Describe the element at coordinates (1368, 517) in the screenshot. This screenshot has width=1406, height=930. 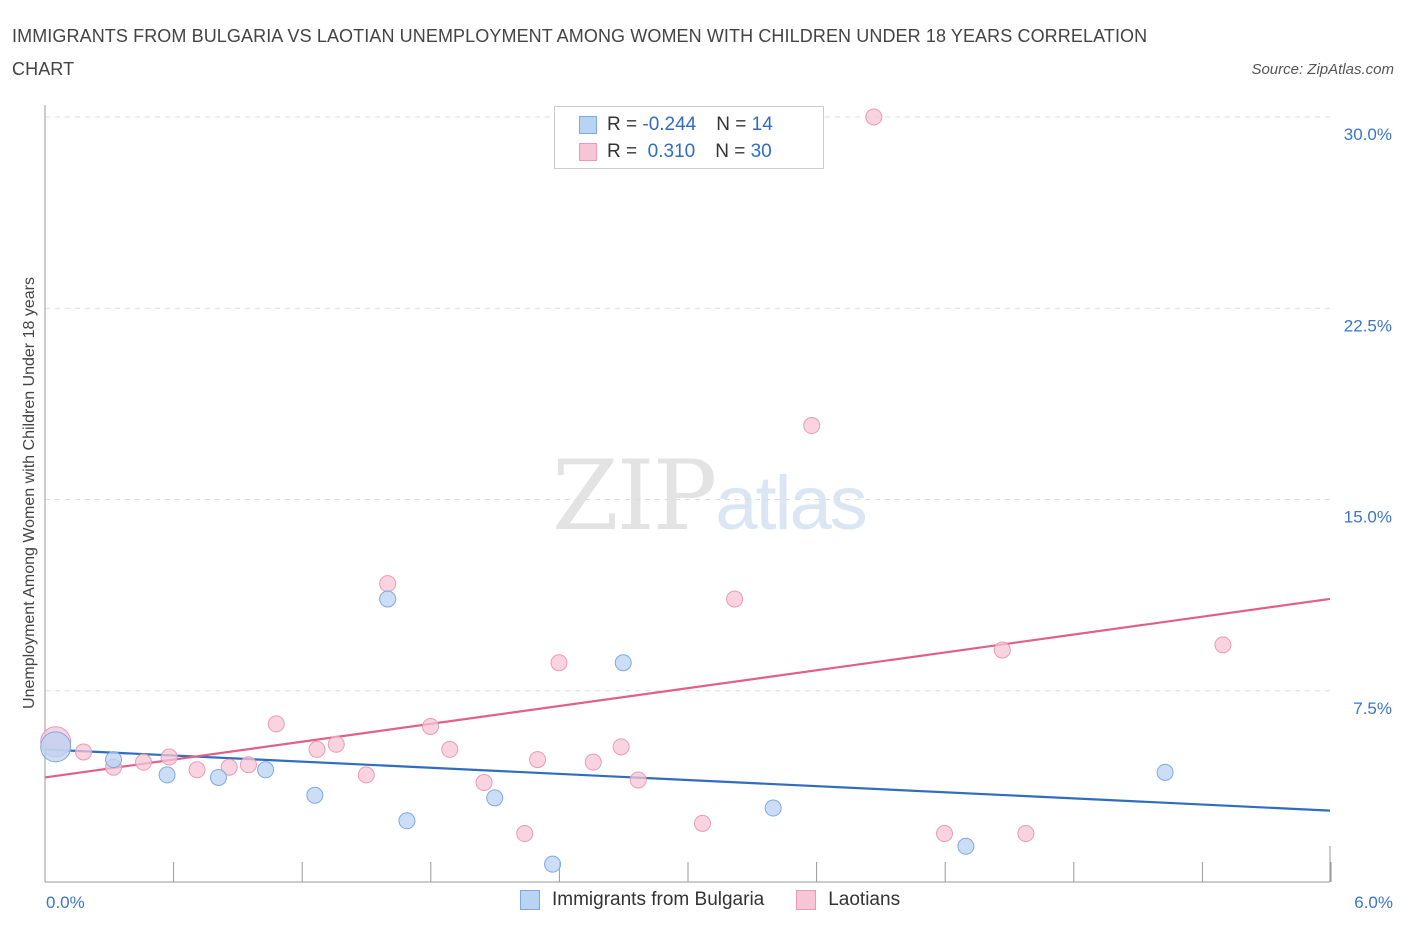
I see `y-tick-label: 15.0%` at that location.